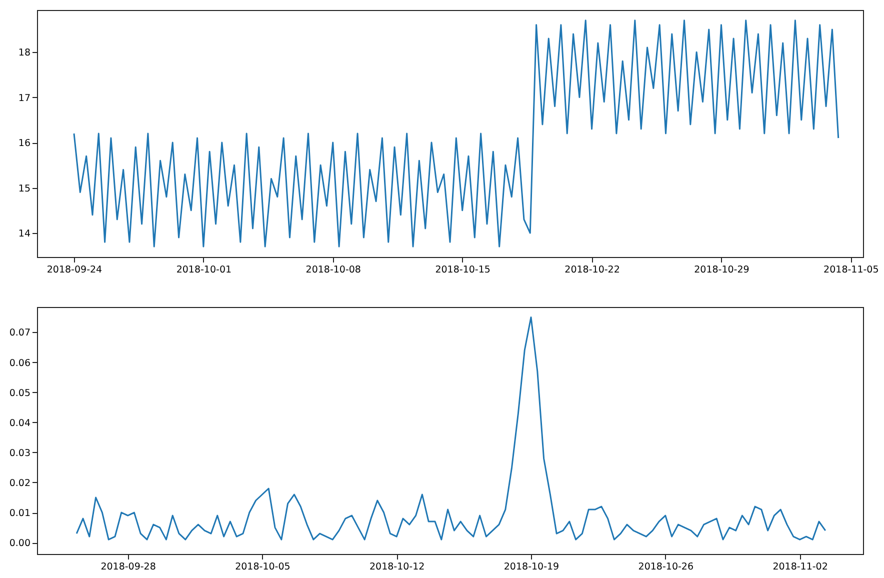 The width and height of the screenshot is (884, 578). What do you see at coordinates (19, 544) in the screenshot?
I see `y-tick-label: 0.00` at bounding box center [19, 544].